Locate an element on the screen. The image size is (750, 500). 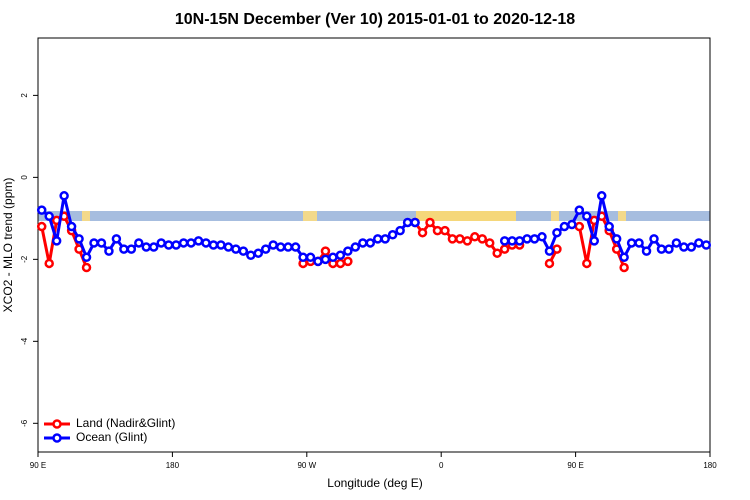
y-tick-label: 2 is located at coordinates (24, 95).